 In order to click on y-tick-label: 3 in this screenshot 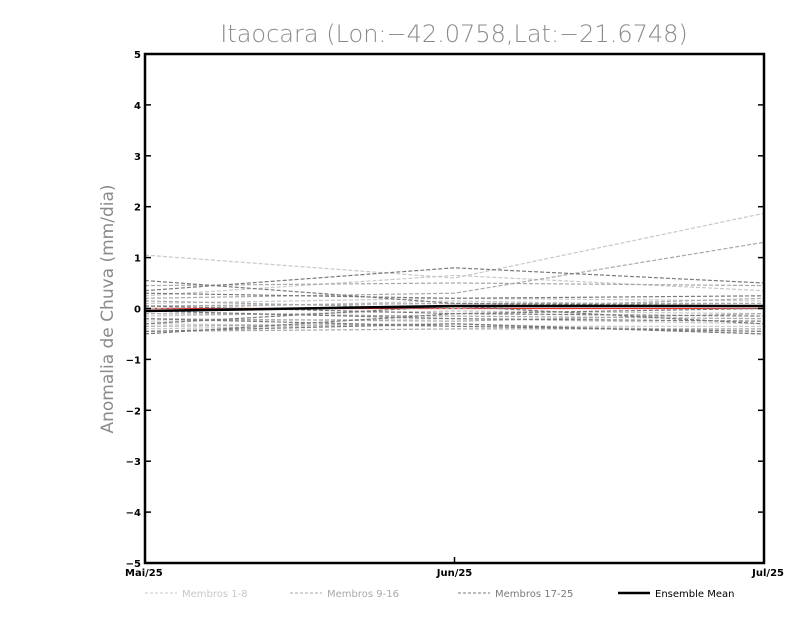, I will do `click(137, 157)`.